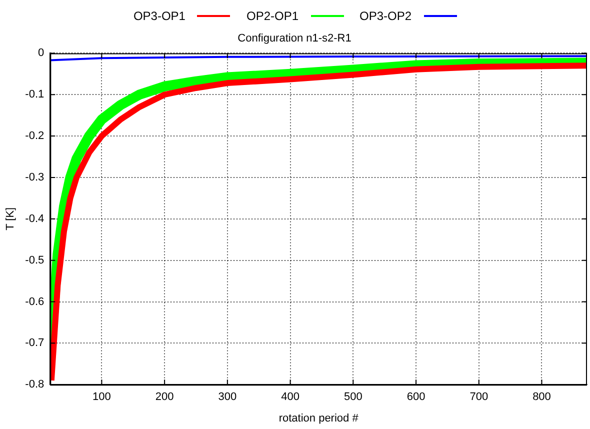 The image size is (590, 429). What do you see at coordinates (41, 53) in the screenshot?
I see `y-tick-label: 0` at bounding box center [41, 53].